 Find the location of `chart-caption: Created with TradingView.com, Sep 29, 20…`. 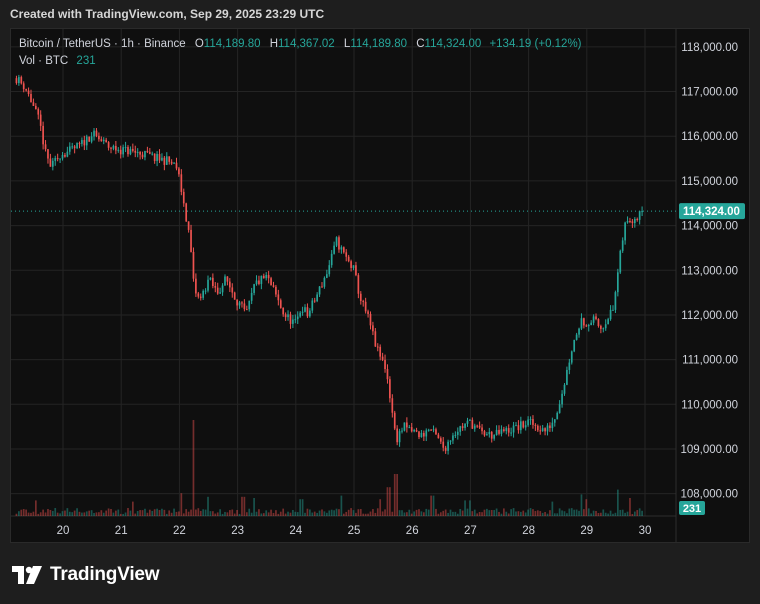

chart-caption: Created with TradingView.com, Sep 29, 20… is located at coordinates (167, 14).